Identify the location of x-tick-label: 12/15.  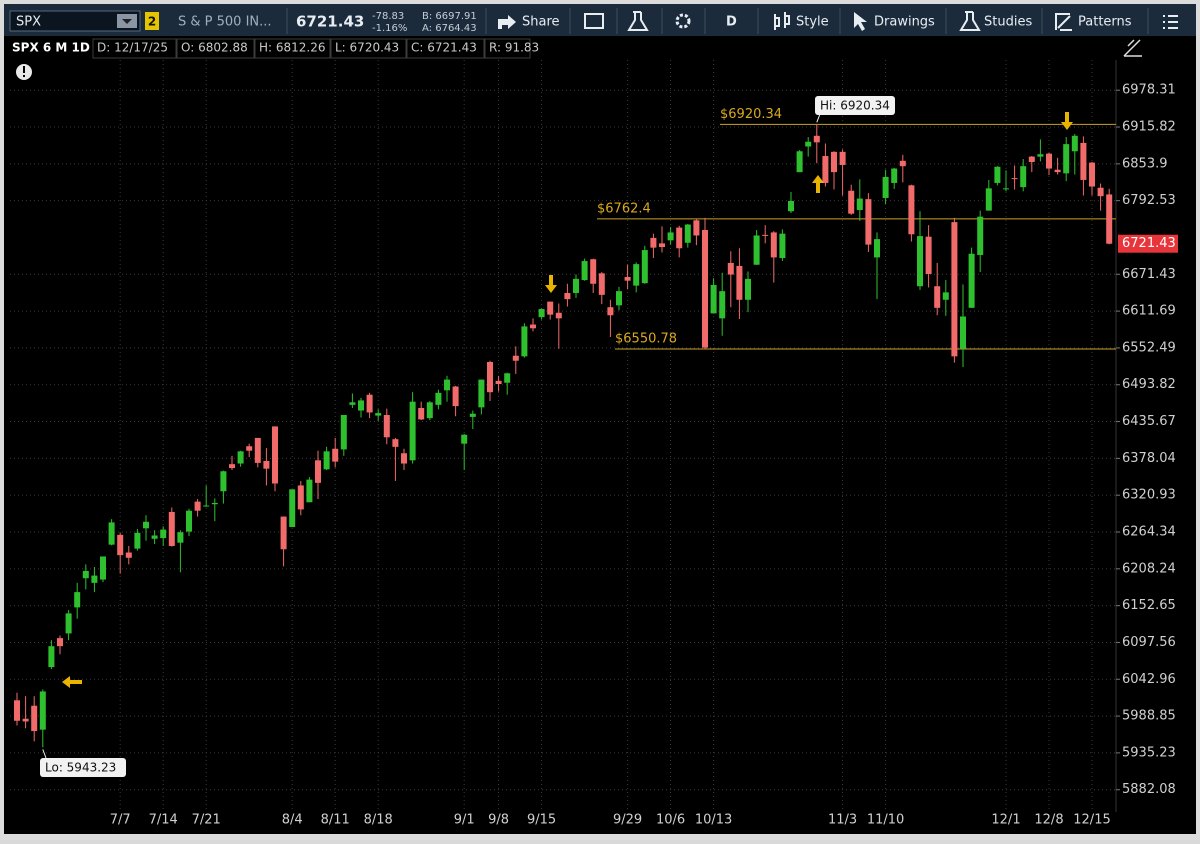
(1091, 820).